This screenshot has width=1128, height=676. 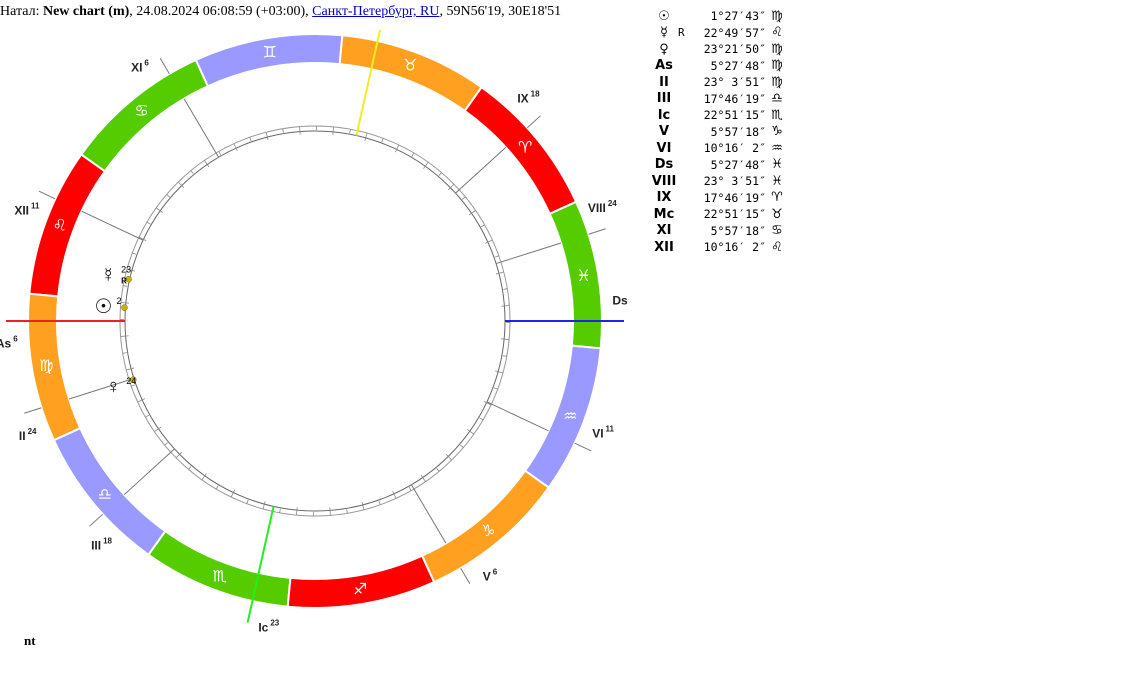 What do you see at coordinates (164, 65) in the screenshot?
I see `house-cusp-outer-xi` at bounding box center [164, 65].